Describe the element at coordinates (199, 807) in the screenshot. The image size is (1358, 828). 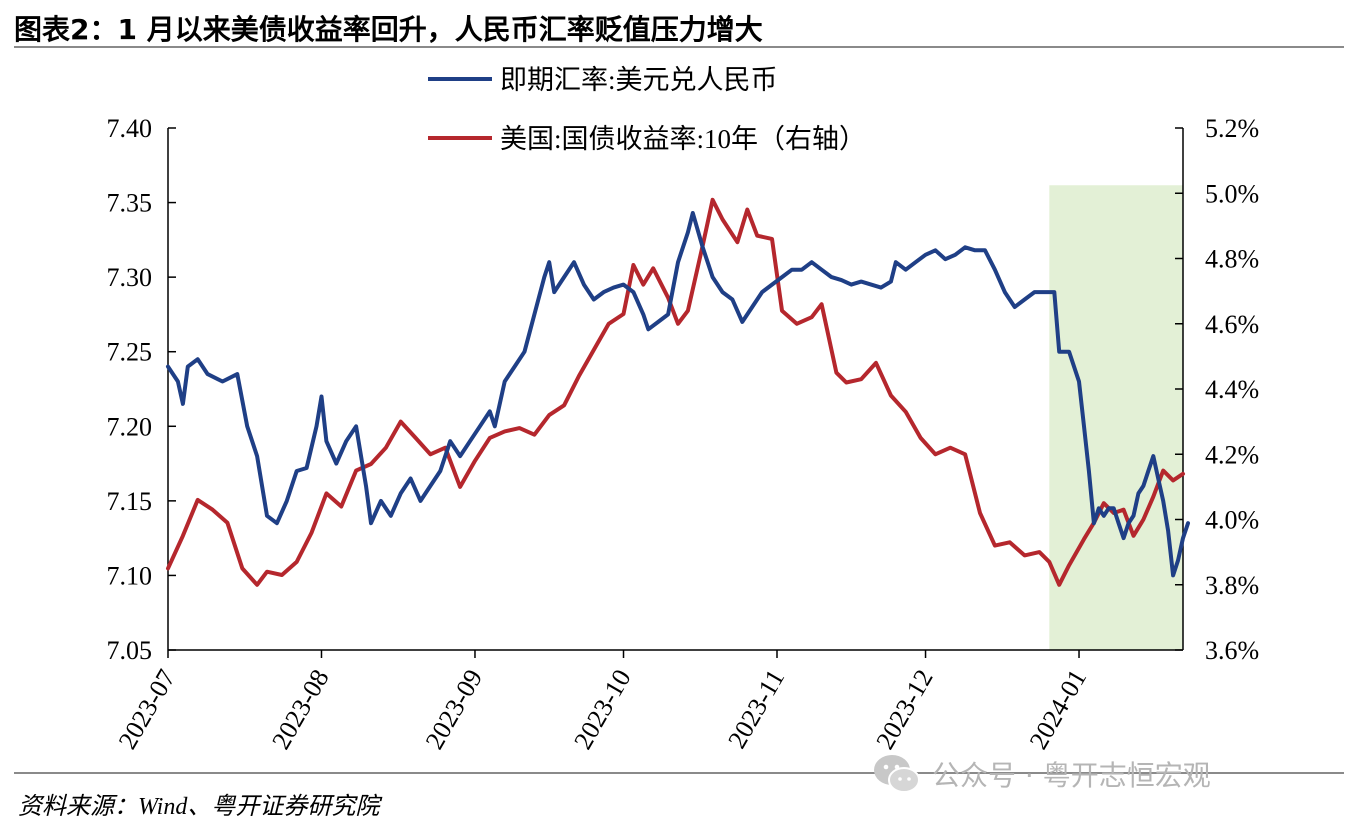
I see `source-note: 资料来源：Wind、粤开证券研究院` at that location.